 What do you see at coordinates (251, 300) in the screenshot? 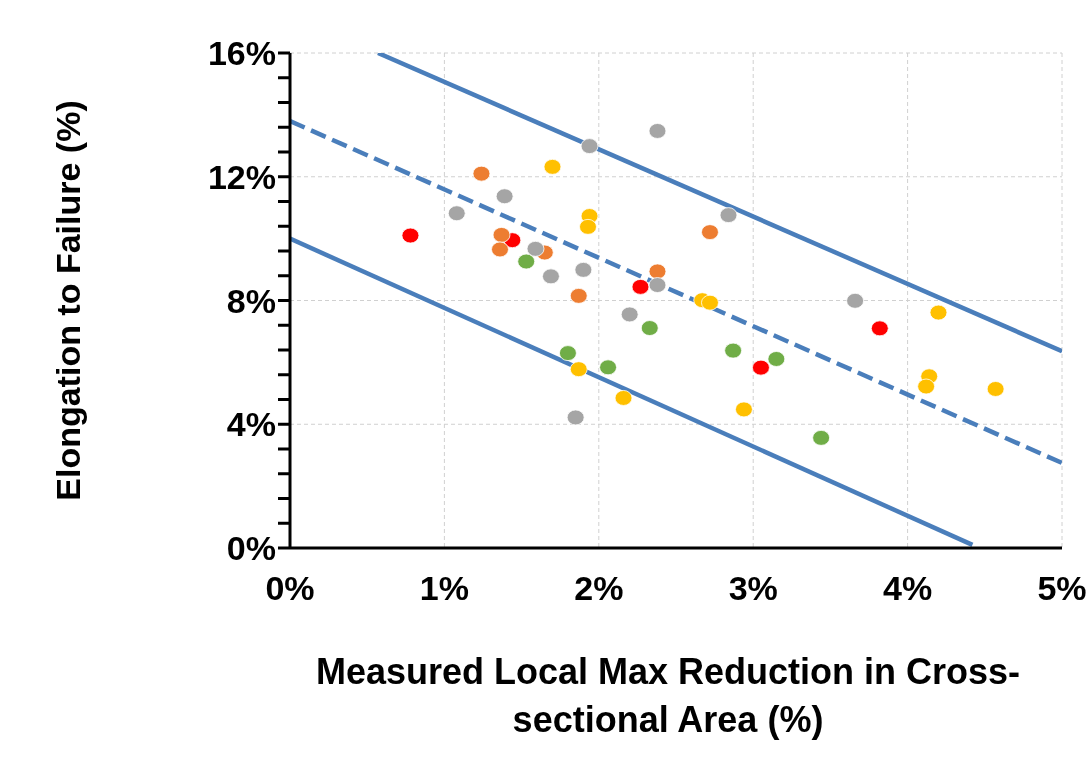
I see `y-tick-label: 8%` at bounding box center [251, 300].